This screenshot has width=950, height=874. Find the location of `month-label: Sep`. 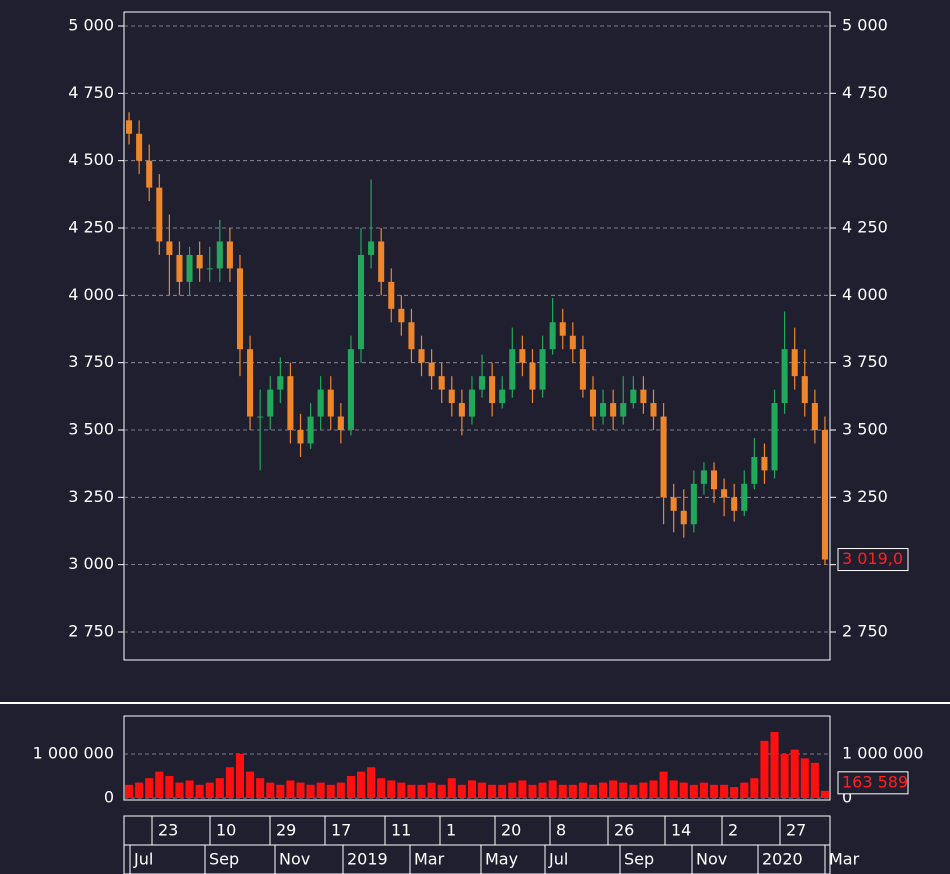

month-label: Sep is located at coordinates (639, 859).